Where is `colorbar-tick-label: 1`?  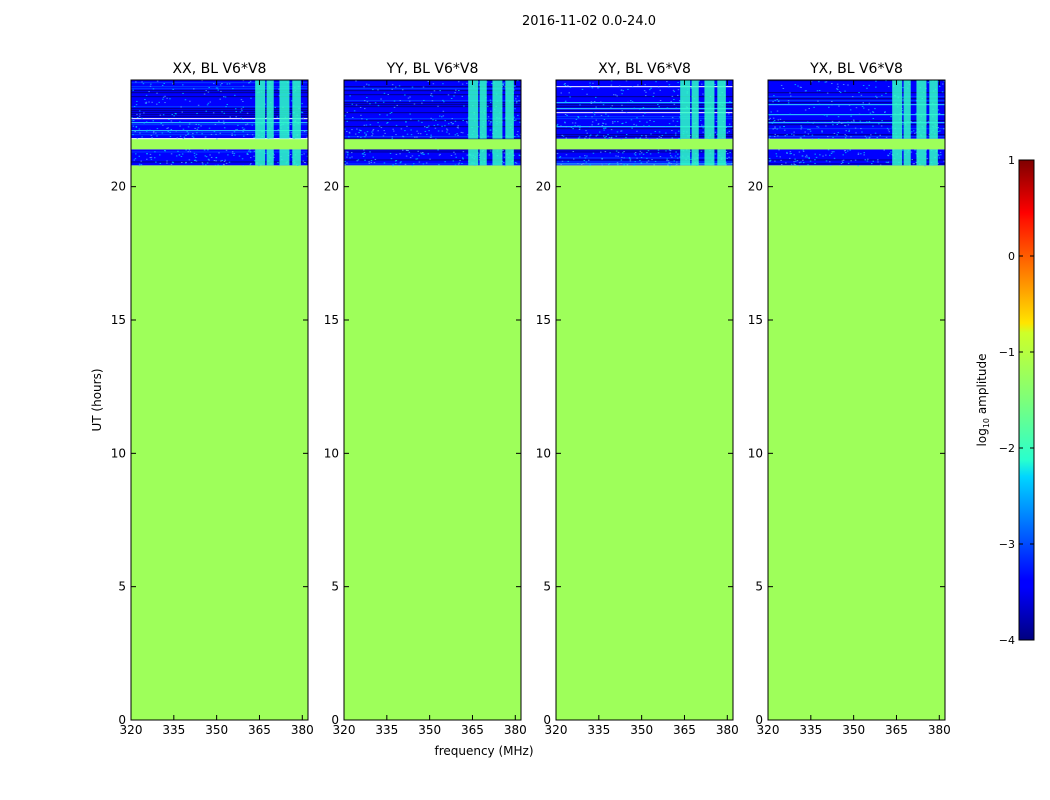
colorbar-tick-label: 1 is located at coordinates (1011, 160).